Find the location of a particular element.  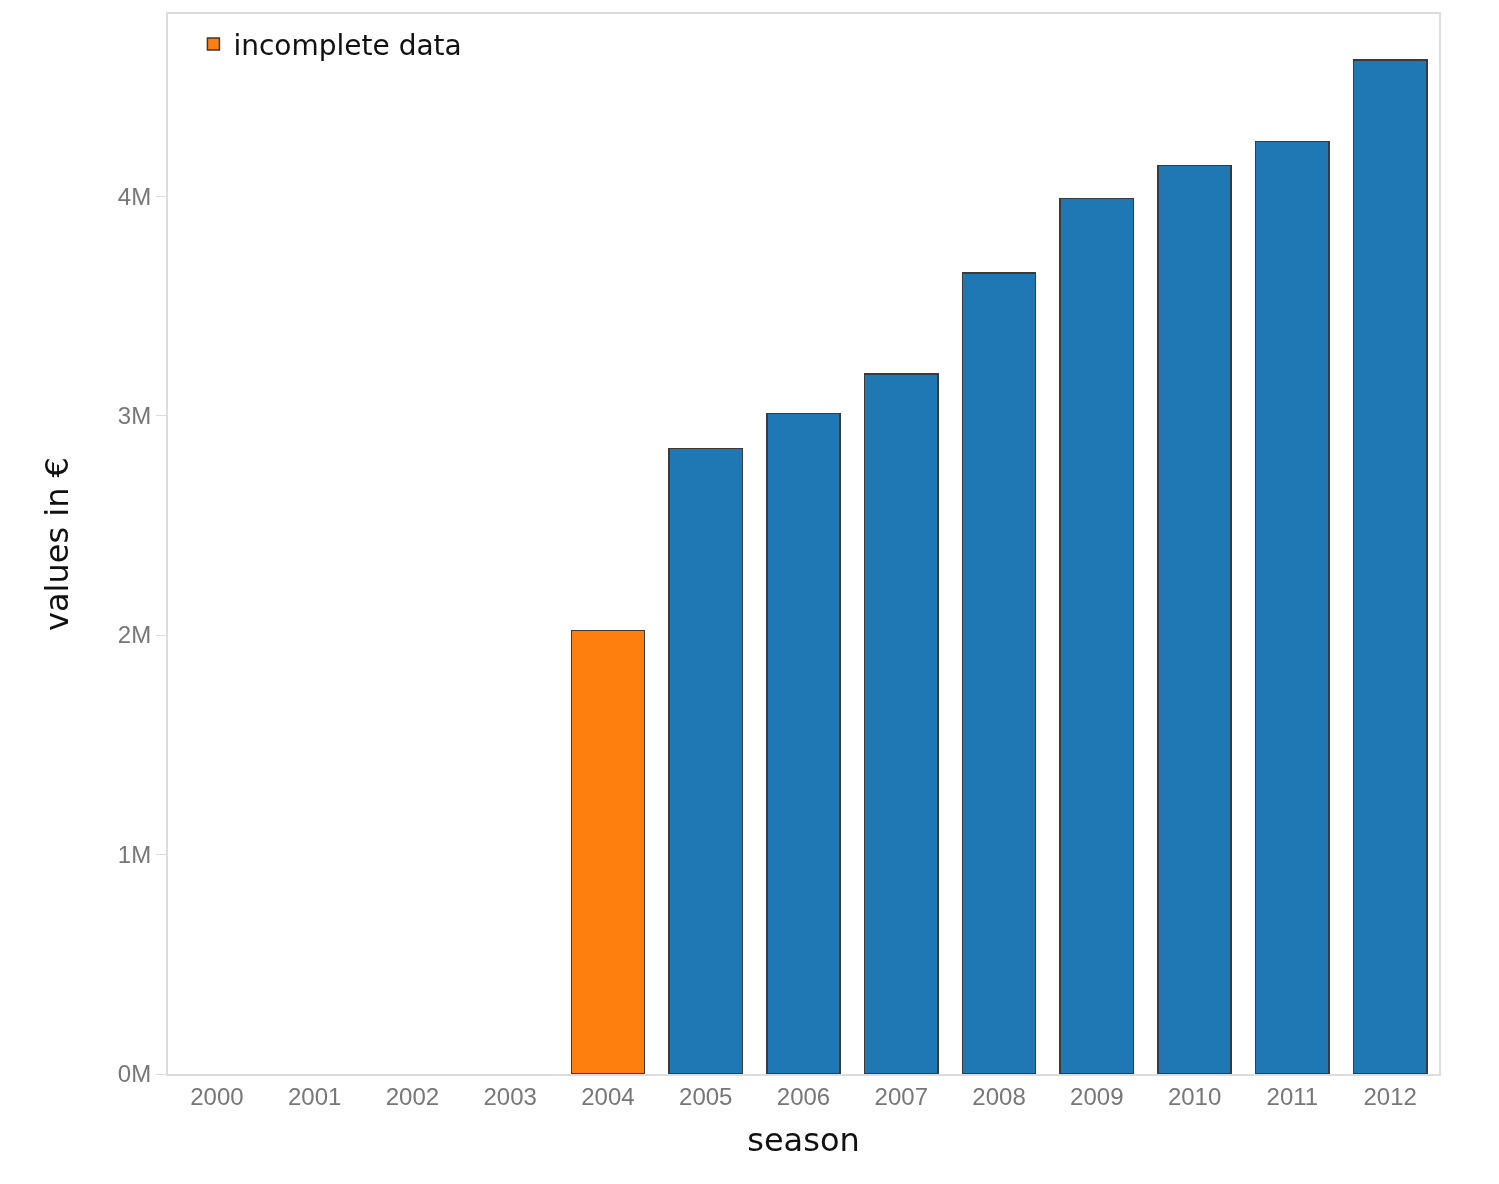

y-tick-label: 4M is located at coordinates (134, 196).